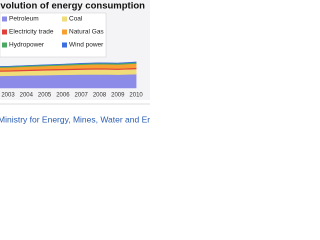 The width and height of the screenshot is (320, 240). Describe the element at coordinates (118, 96) in the screenshot. I see `x-tick-label: 2009` at that location.